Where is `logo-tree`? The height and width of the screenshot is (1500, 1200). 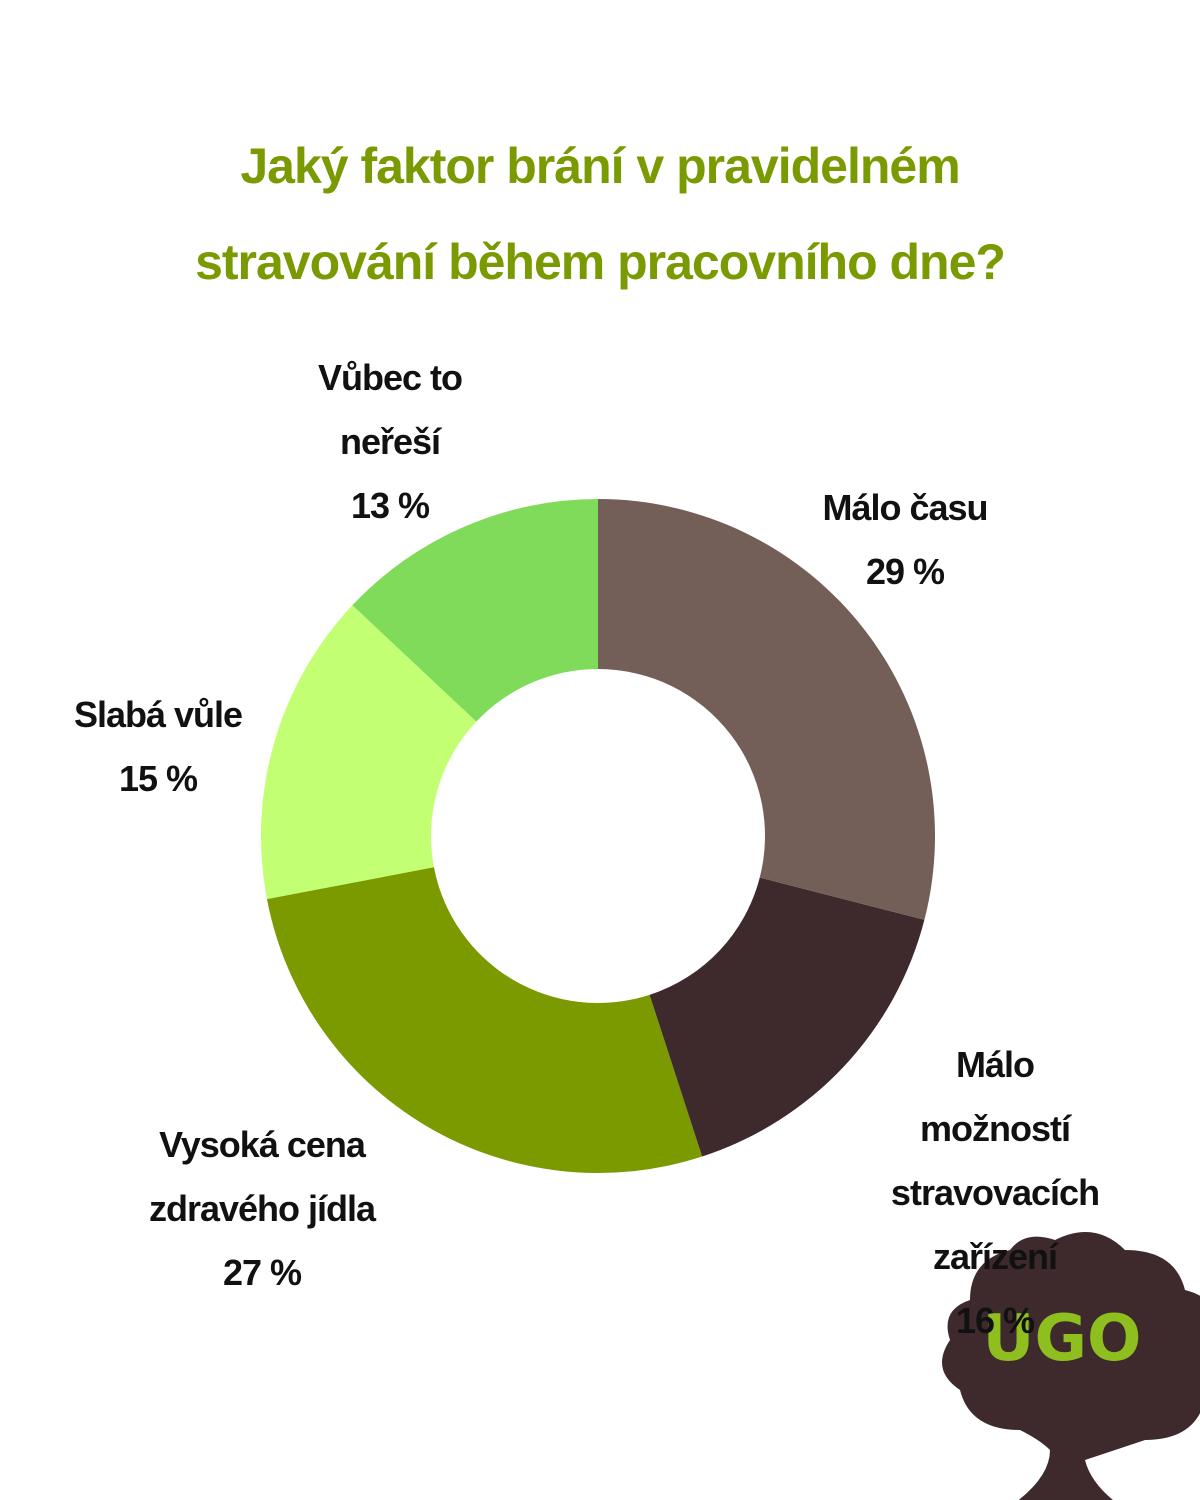
logo-tree is located at coordinates (1071, 1366).